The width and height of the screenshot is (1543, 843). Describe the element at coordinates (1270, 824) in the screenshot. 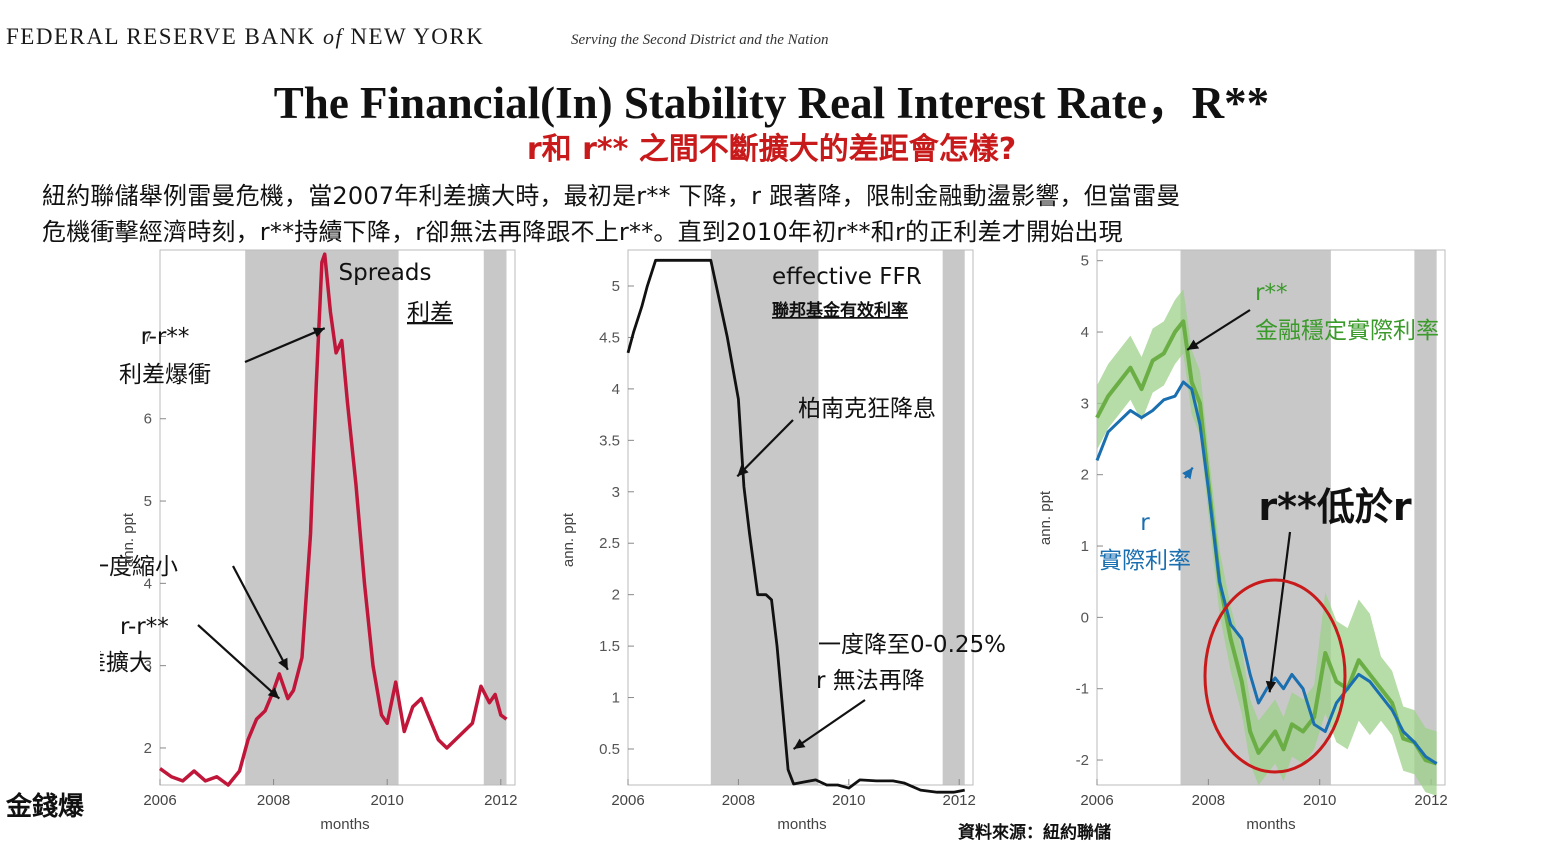

I see `rstar-xlabel: months` at that location.